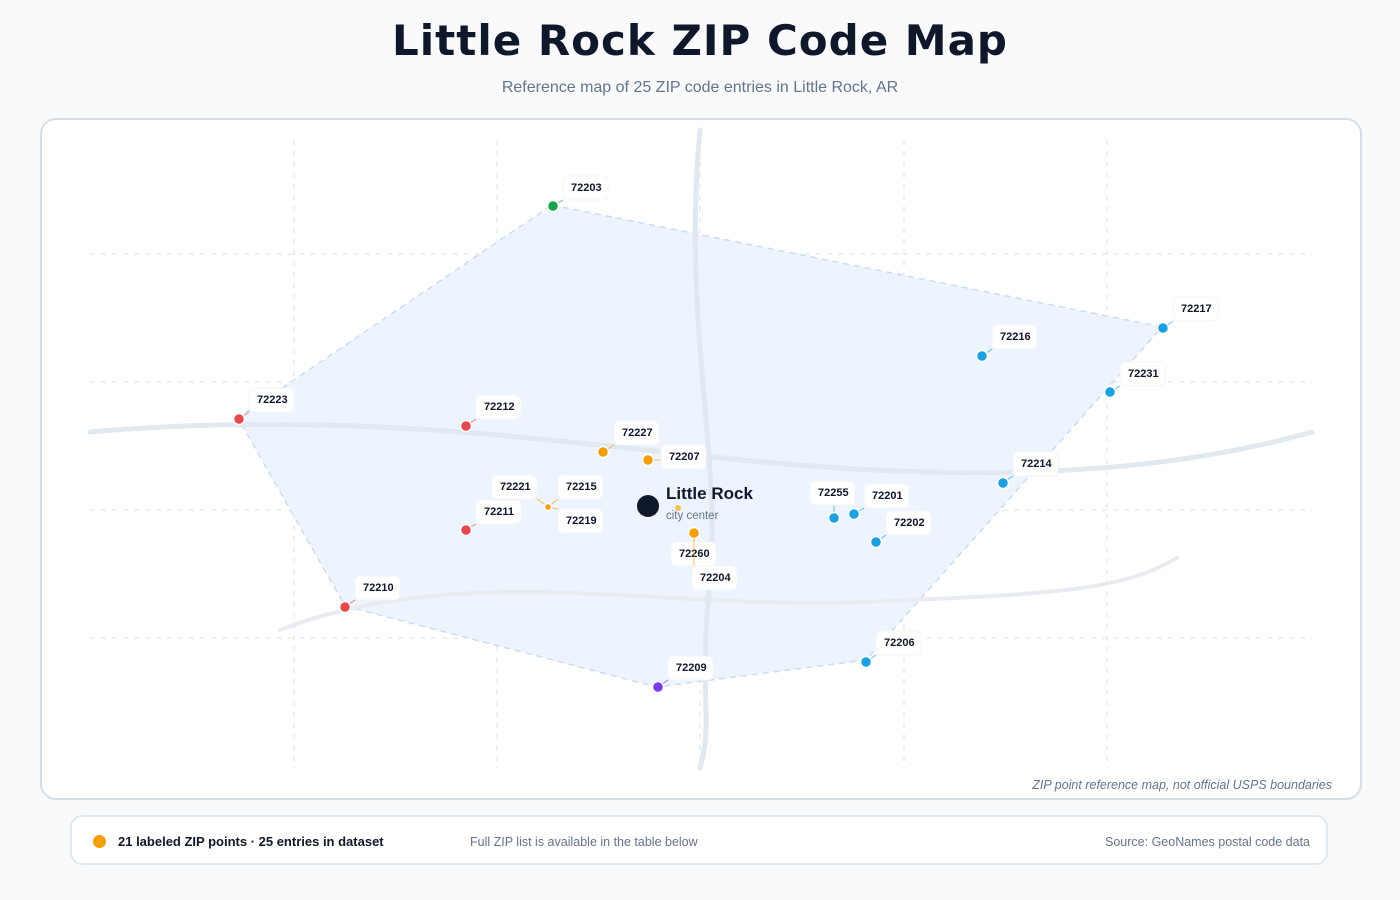 The height and width of the screenshot is (900, 1400). I want to click on zip-label-text: 72216, so click(1015, 337).